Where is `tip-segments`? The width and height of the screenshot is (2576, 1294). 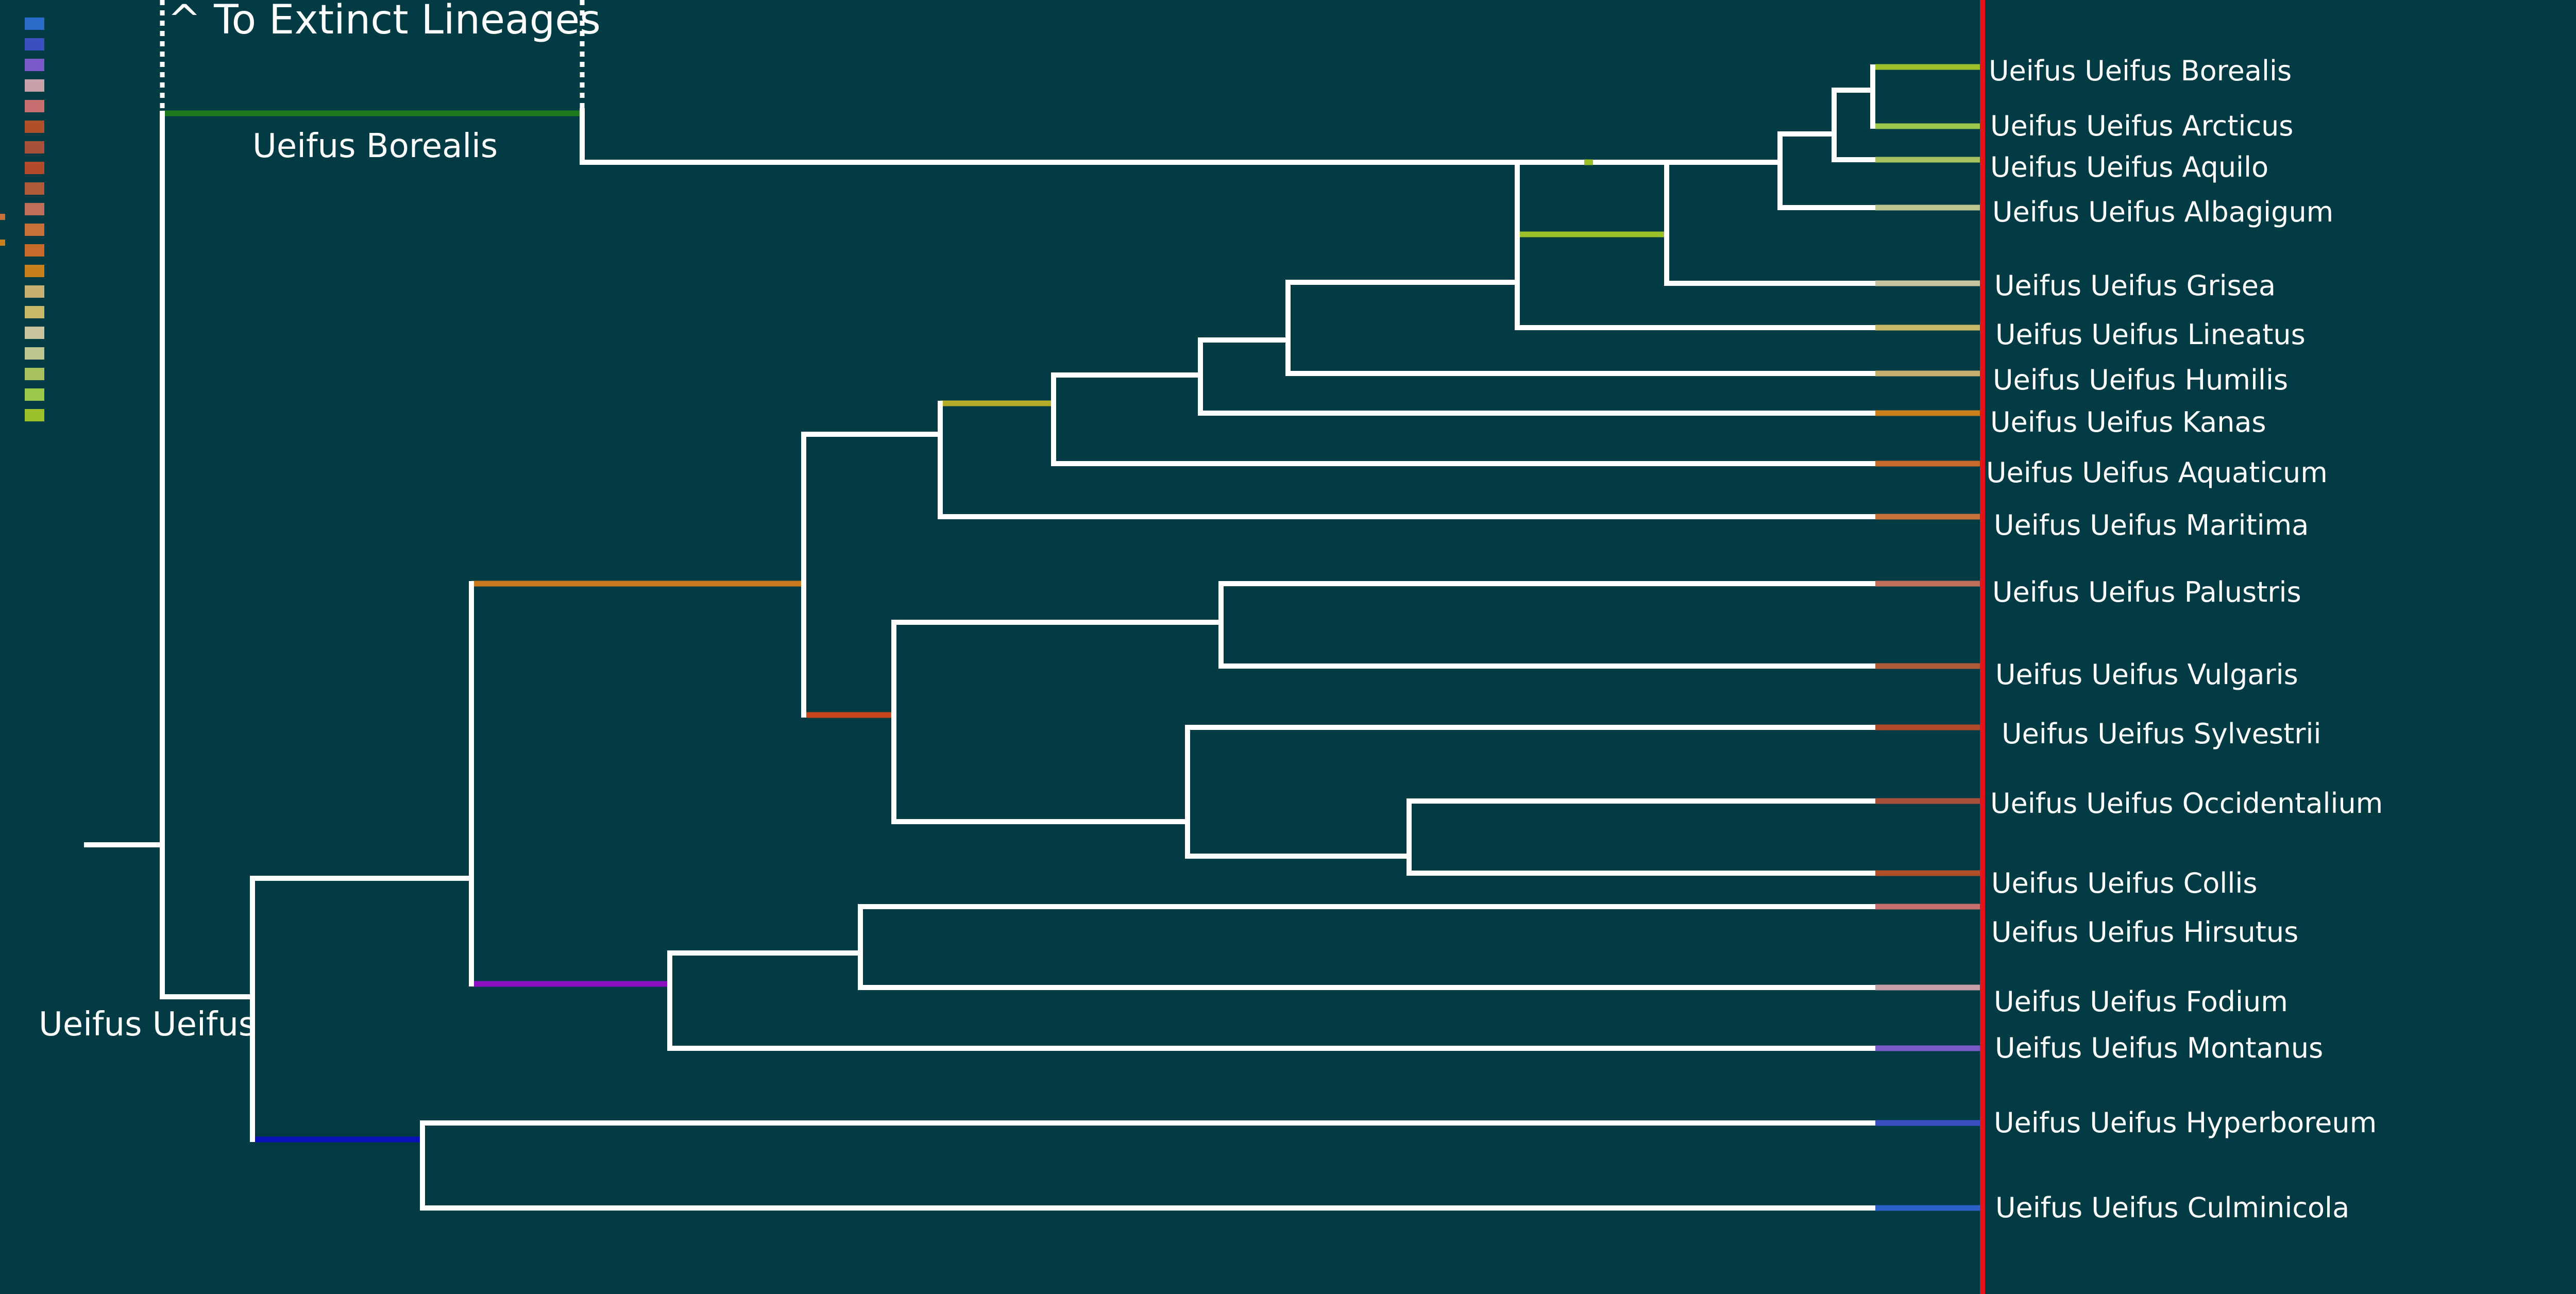 tip-segments is located at coordinates (1928, 637).